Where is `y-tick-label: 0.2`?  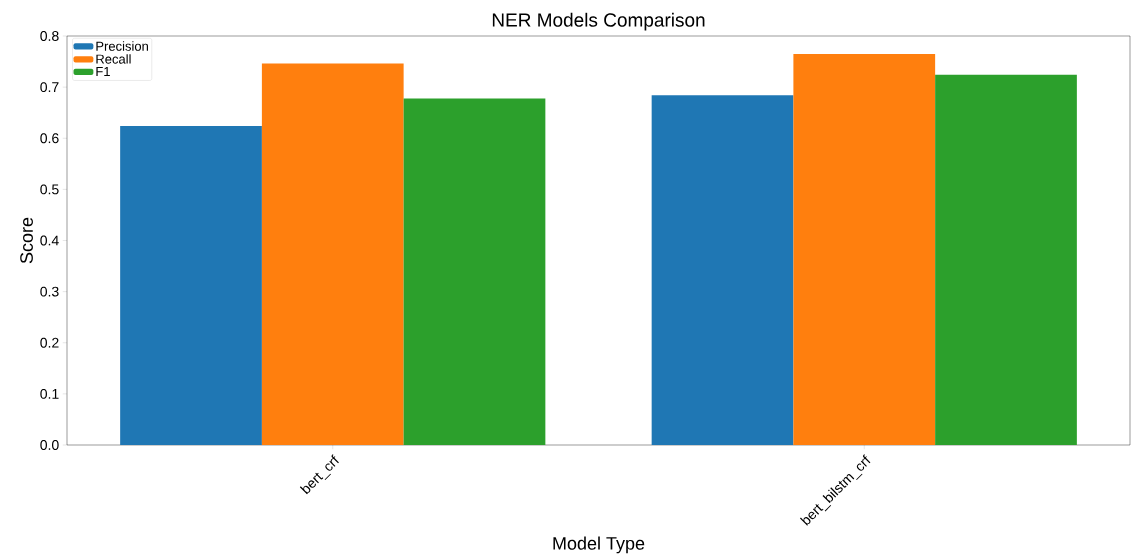 y-tick-label: 0.2 is located at coordinates (49, 342).